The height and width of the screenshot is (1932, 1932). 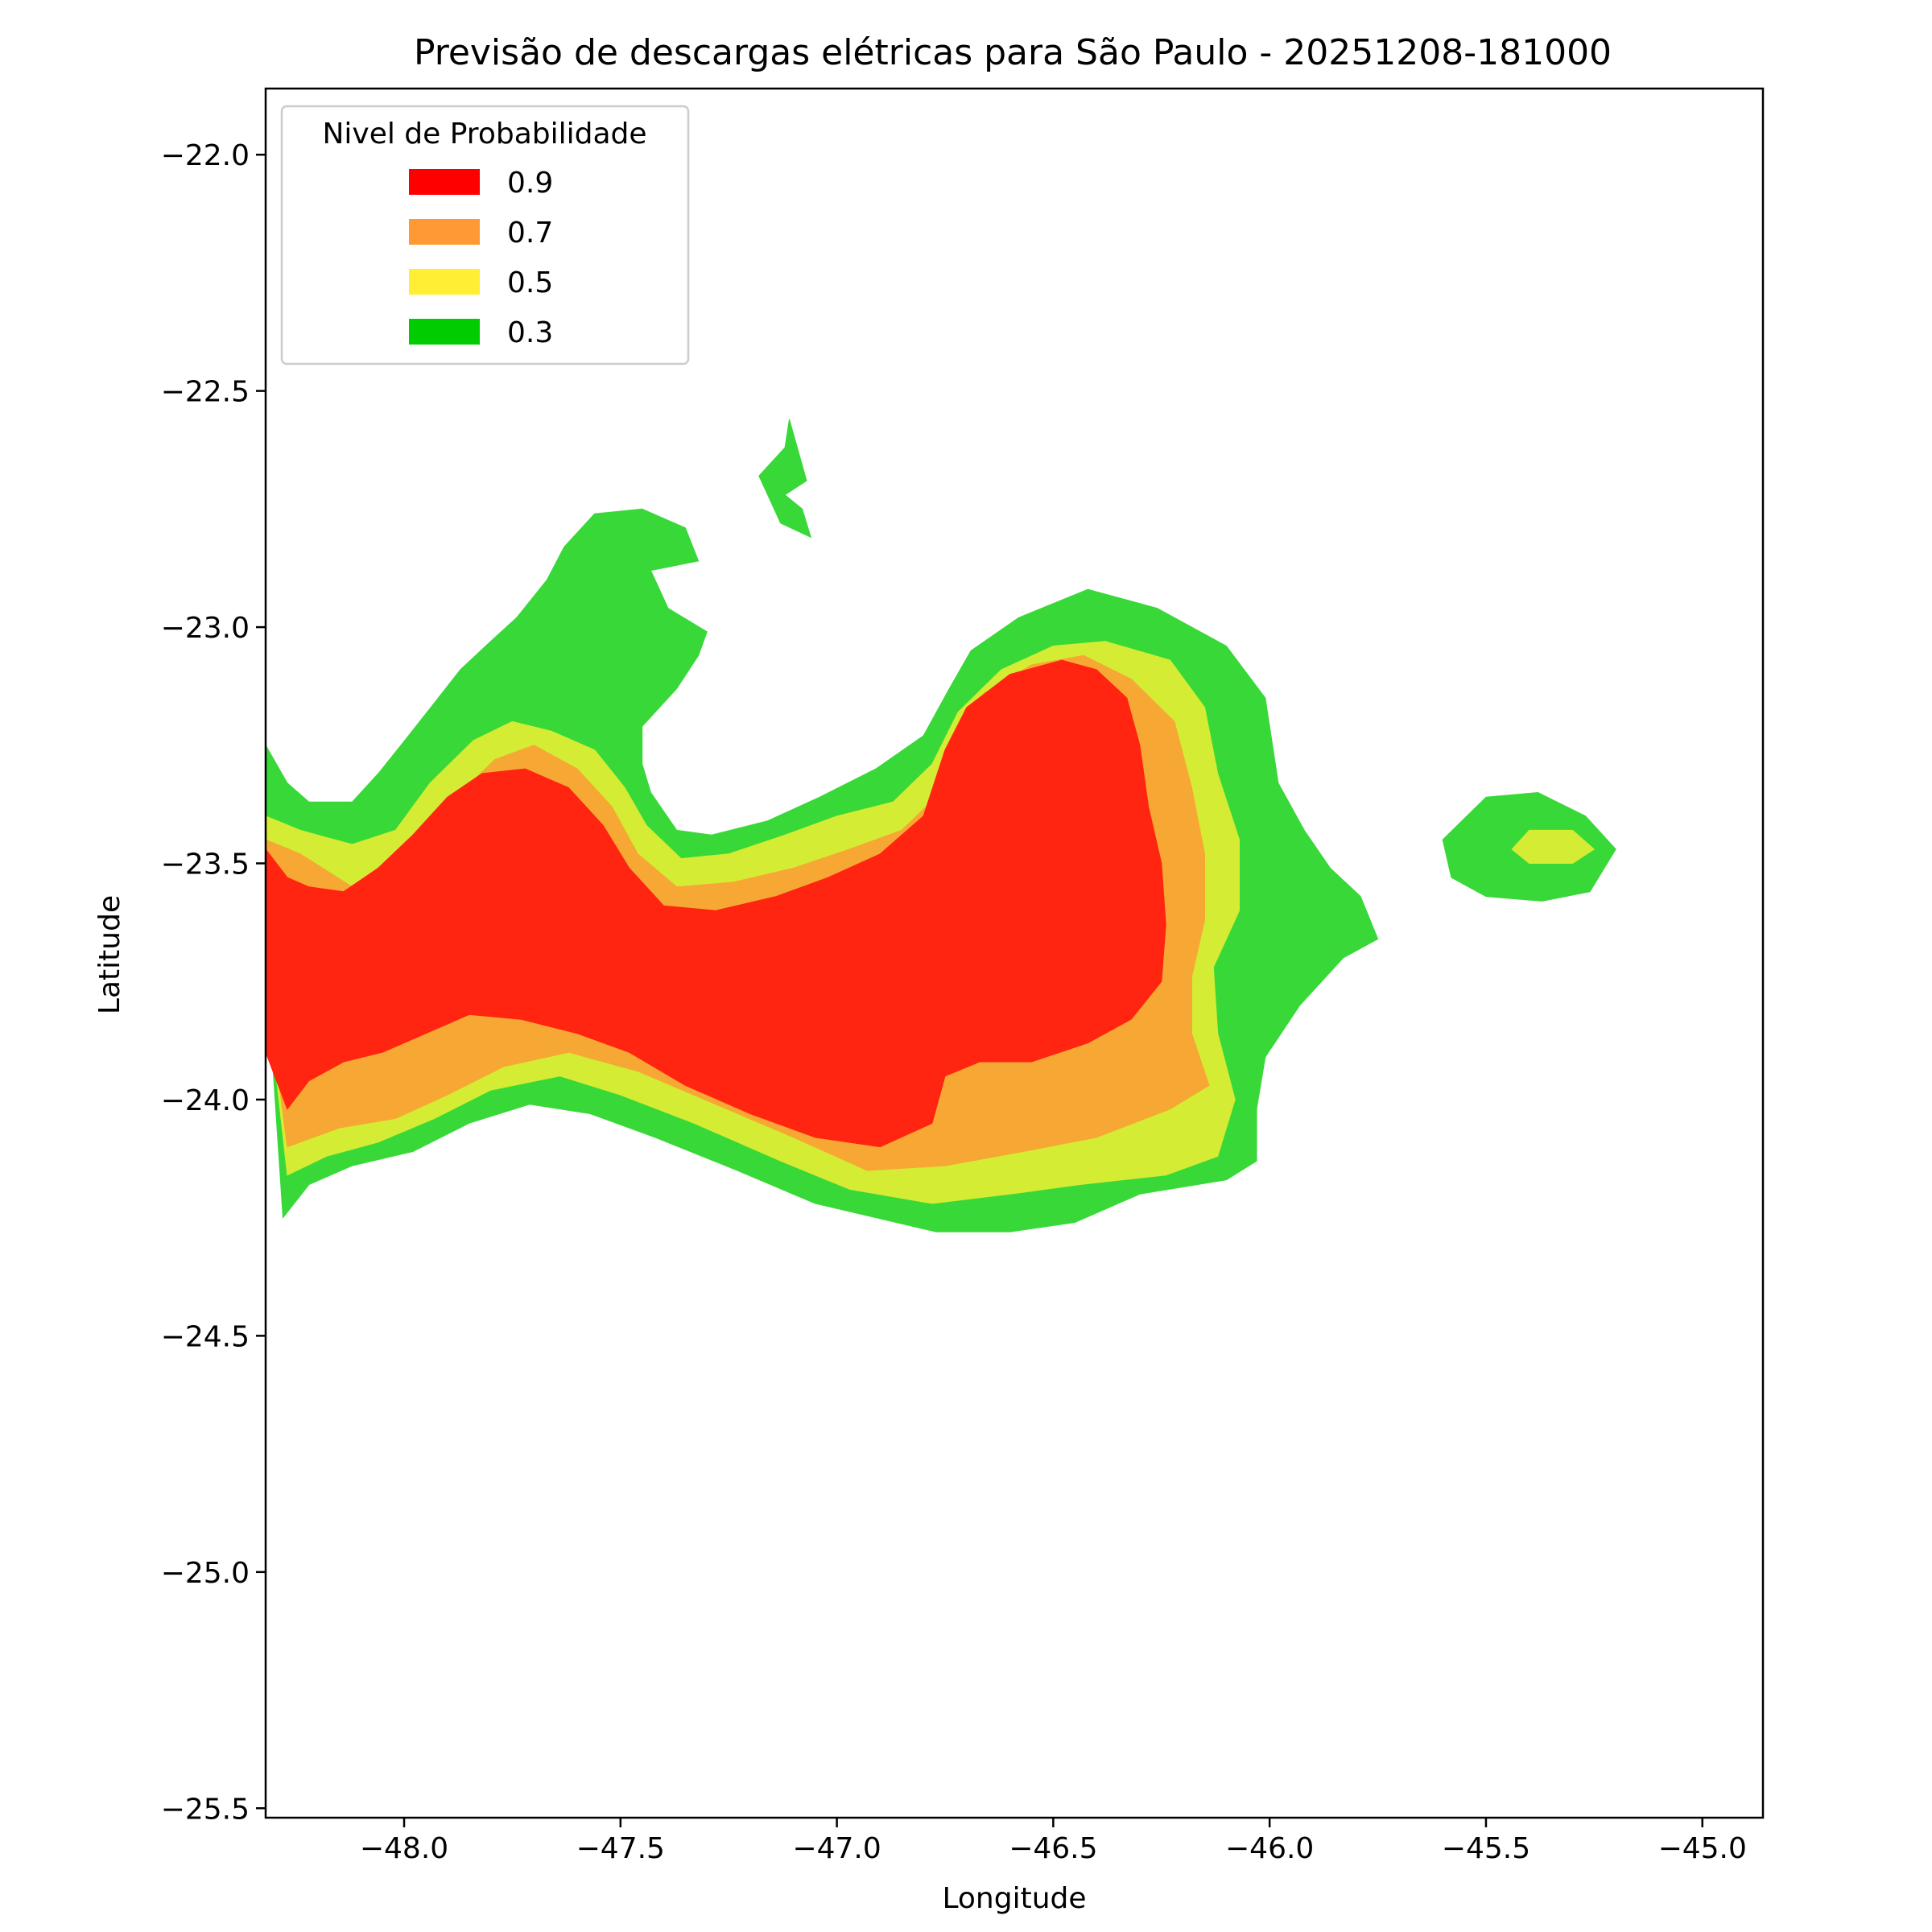 What do you see at coordinates (205, 155) in the screenshot?
I see `y-tick-label: −22.0` at bounding box center [205, 155].